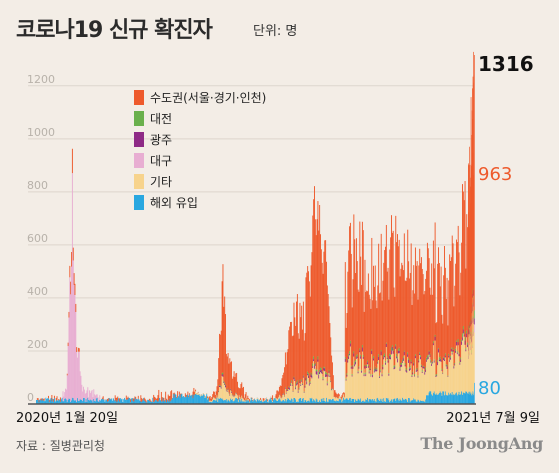 The height and width of the screenshot is (473, 559). Describe the element at coordinates (161, 182) in the screenshot. I see `legend-label: 기타` at that location.